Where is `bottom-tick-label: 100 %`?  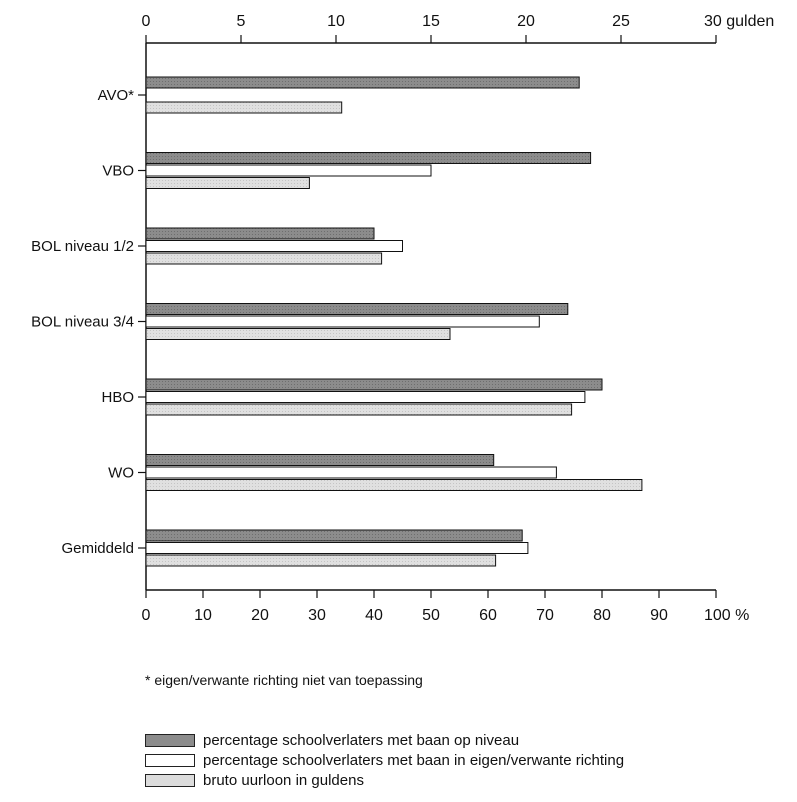
bottom-tick-label: 100 % is located at coordinates (726, 615).